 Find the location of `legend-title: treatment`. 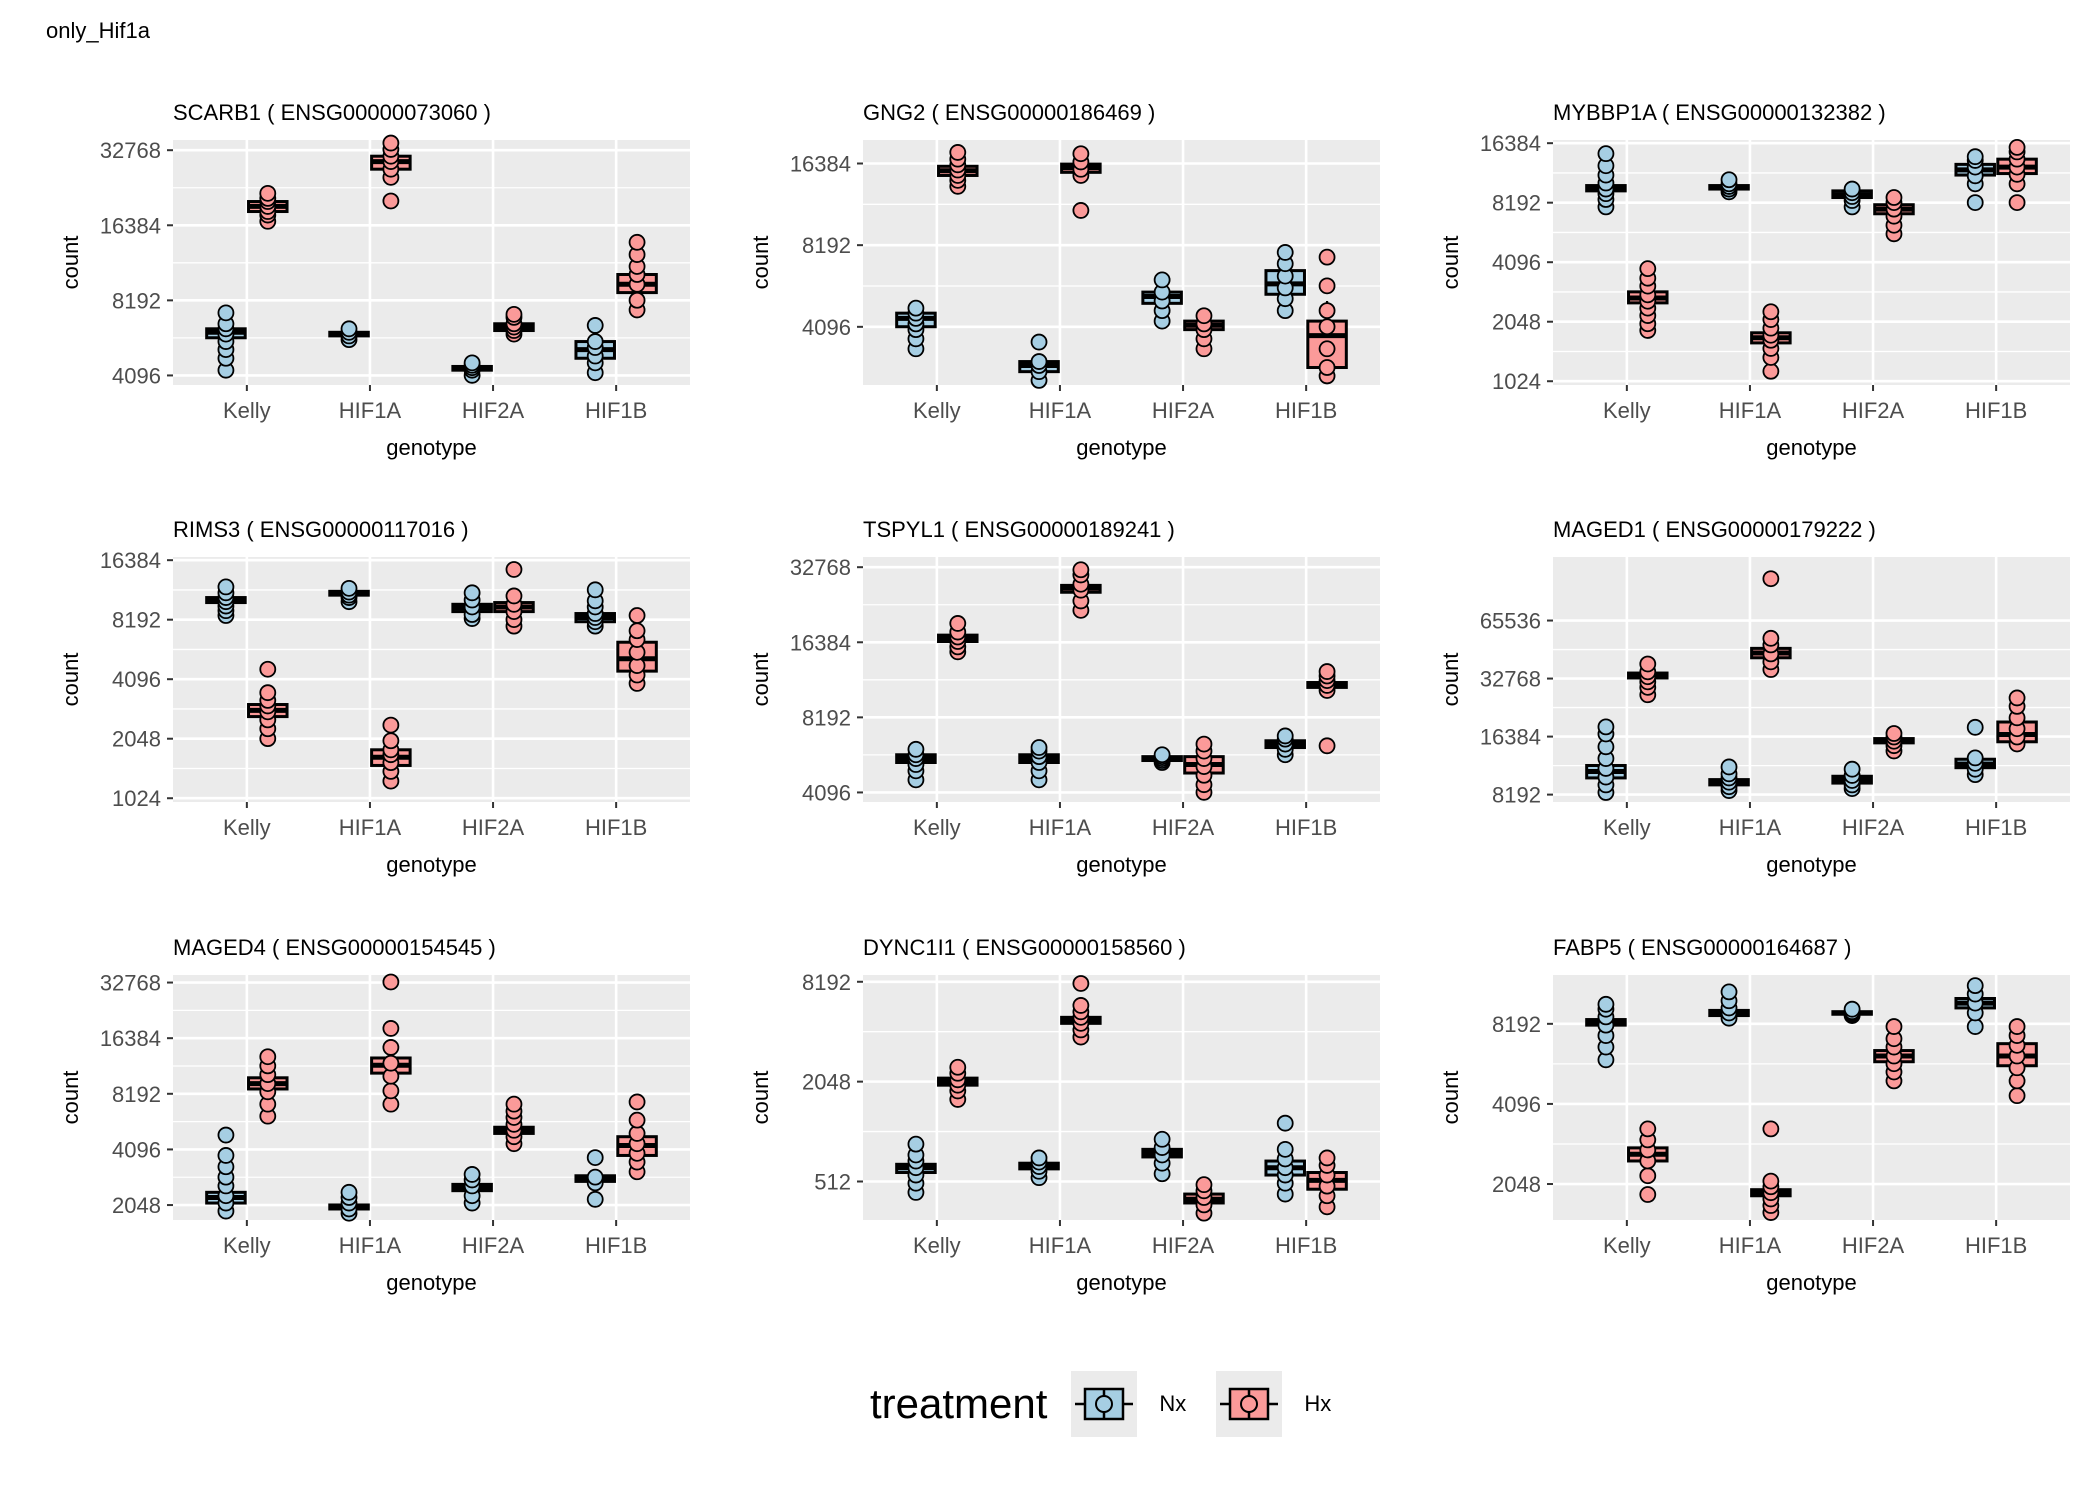

legend-title: treatment is located at coordinates (959, 1403).